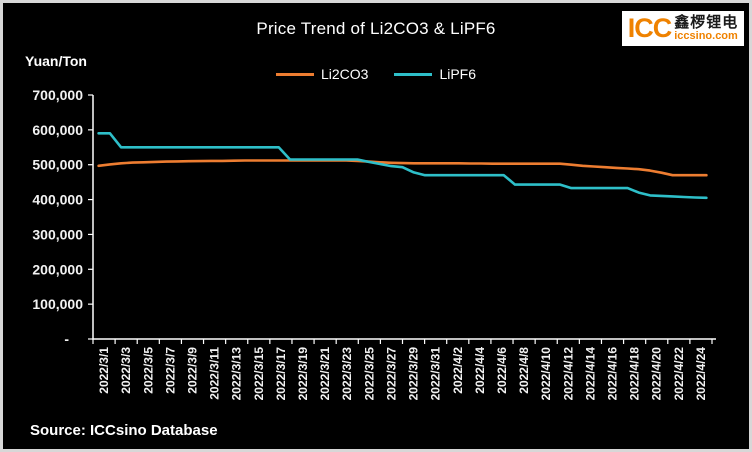 The width and height of the screenshot is (752, 452). What do you see at coordinates (546, 374) in the screenshot?
I see `x-tick-label: 2022/4/10` at bounding box center [546, 374].